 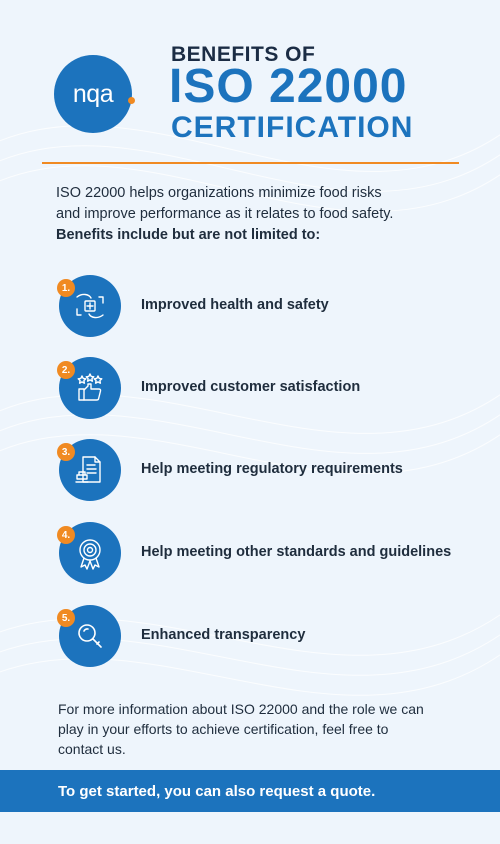 I want to click on thumbs-up-stars-icon, so click(x=90, y=387).